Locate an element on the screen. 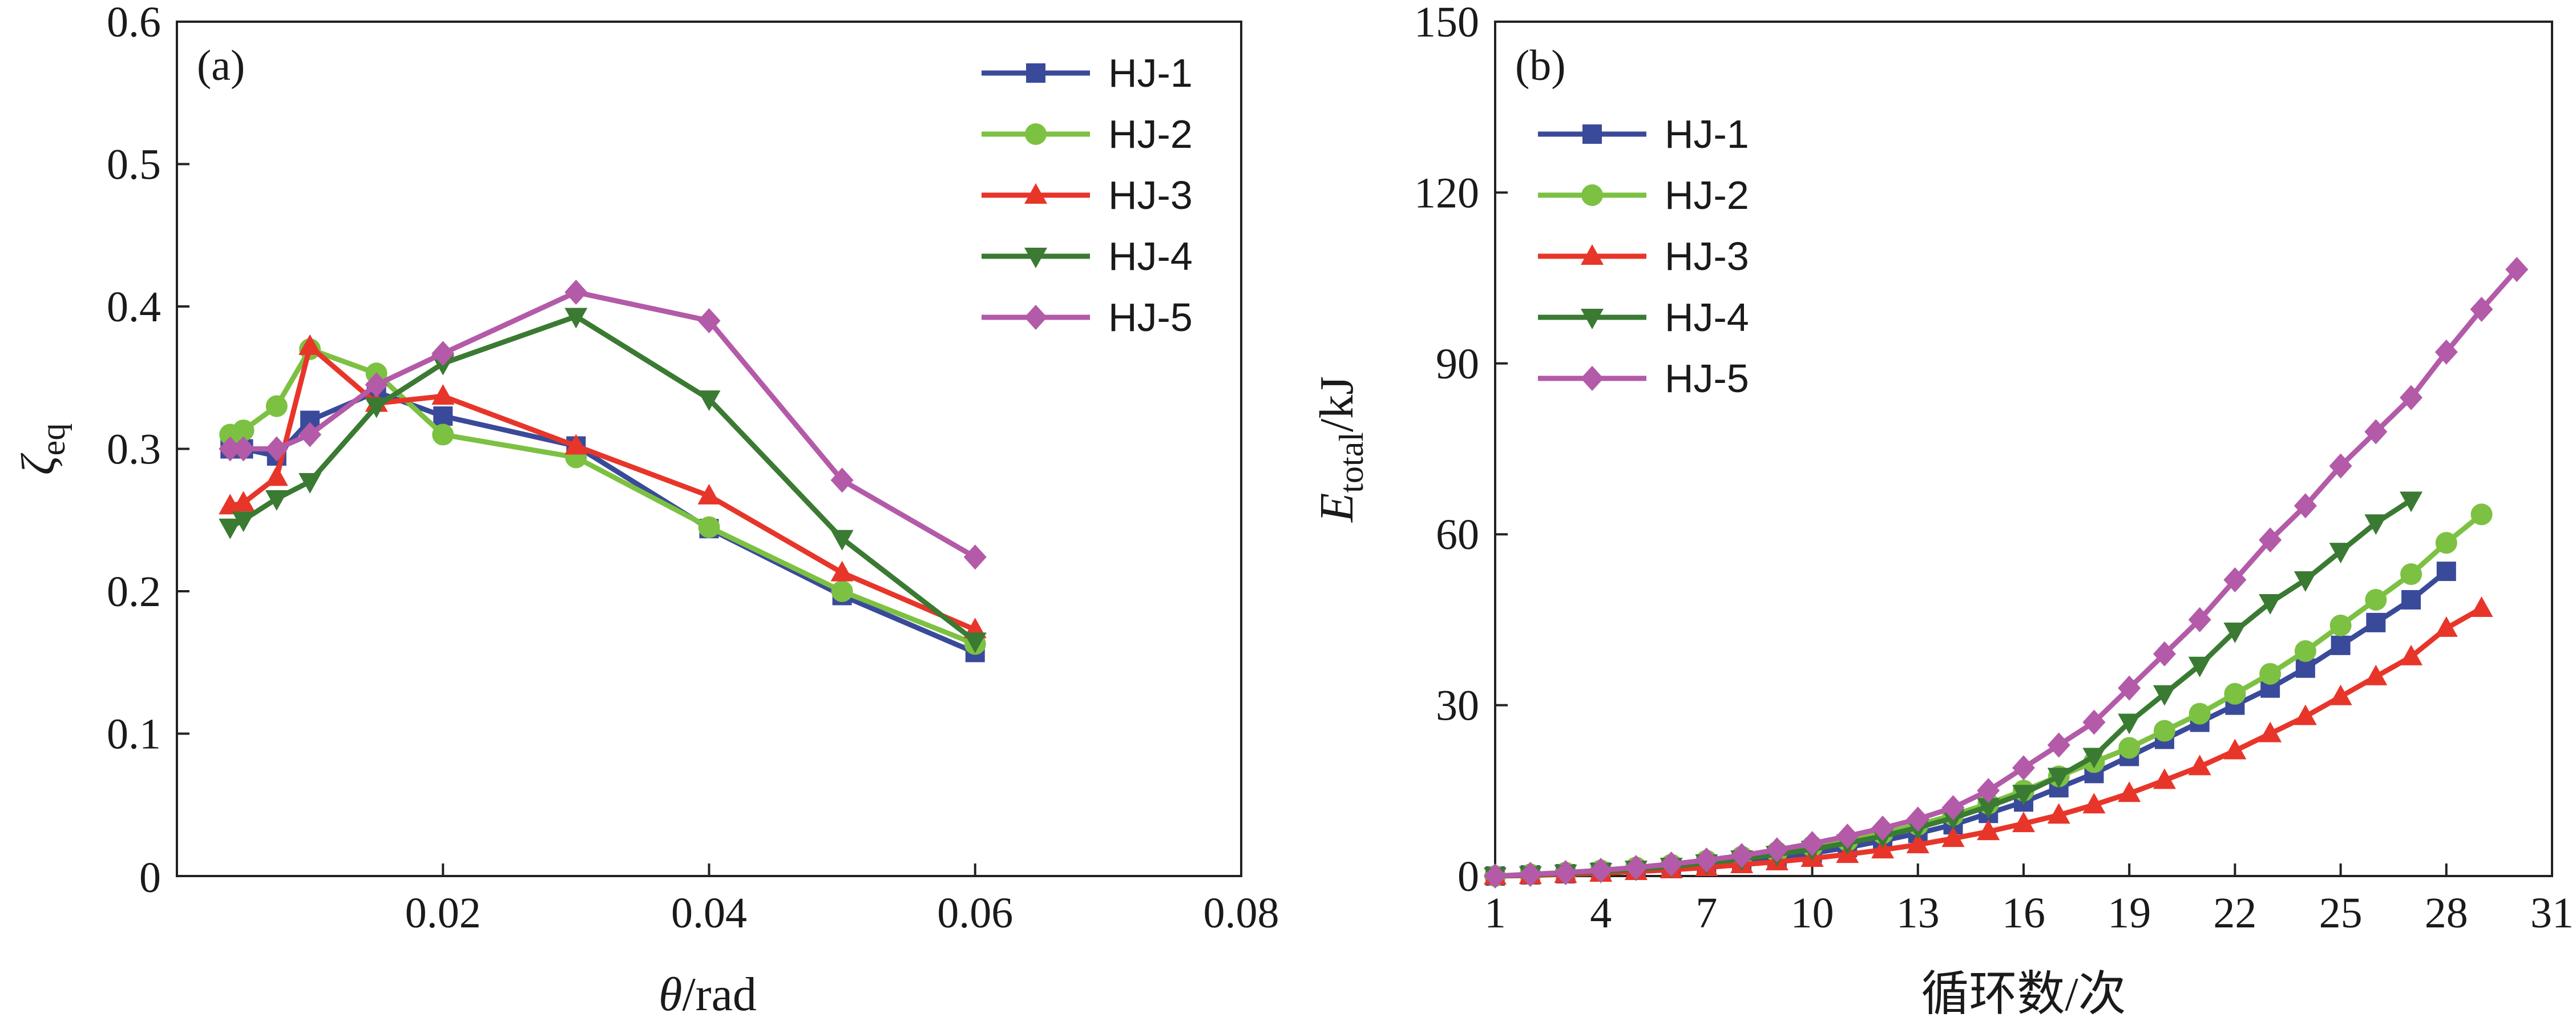 This screenshot has width=2576, height=1017. y-tick-label: 0.5 is located at coordinates (134, 165).